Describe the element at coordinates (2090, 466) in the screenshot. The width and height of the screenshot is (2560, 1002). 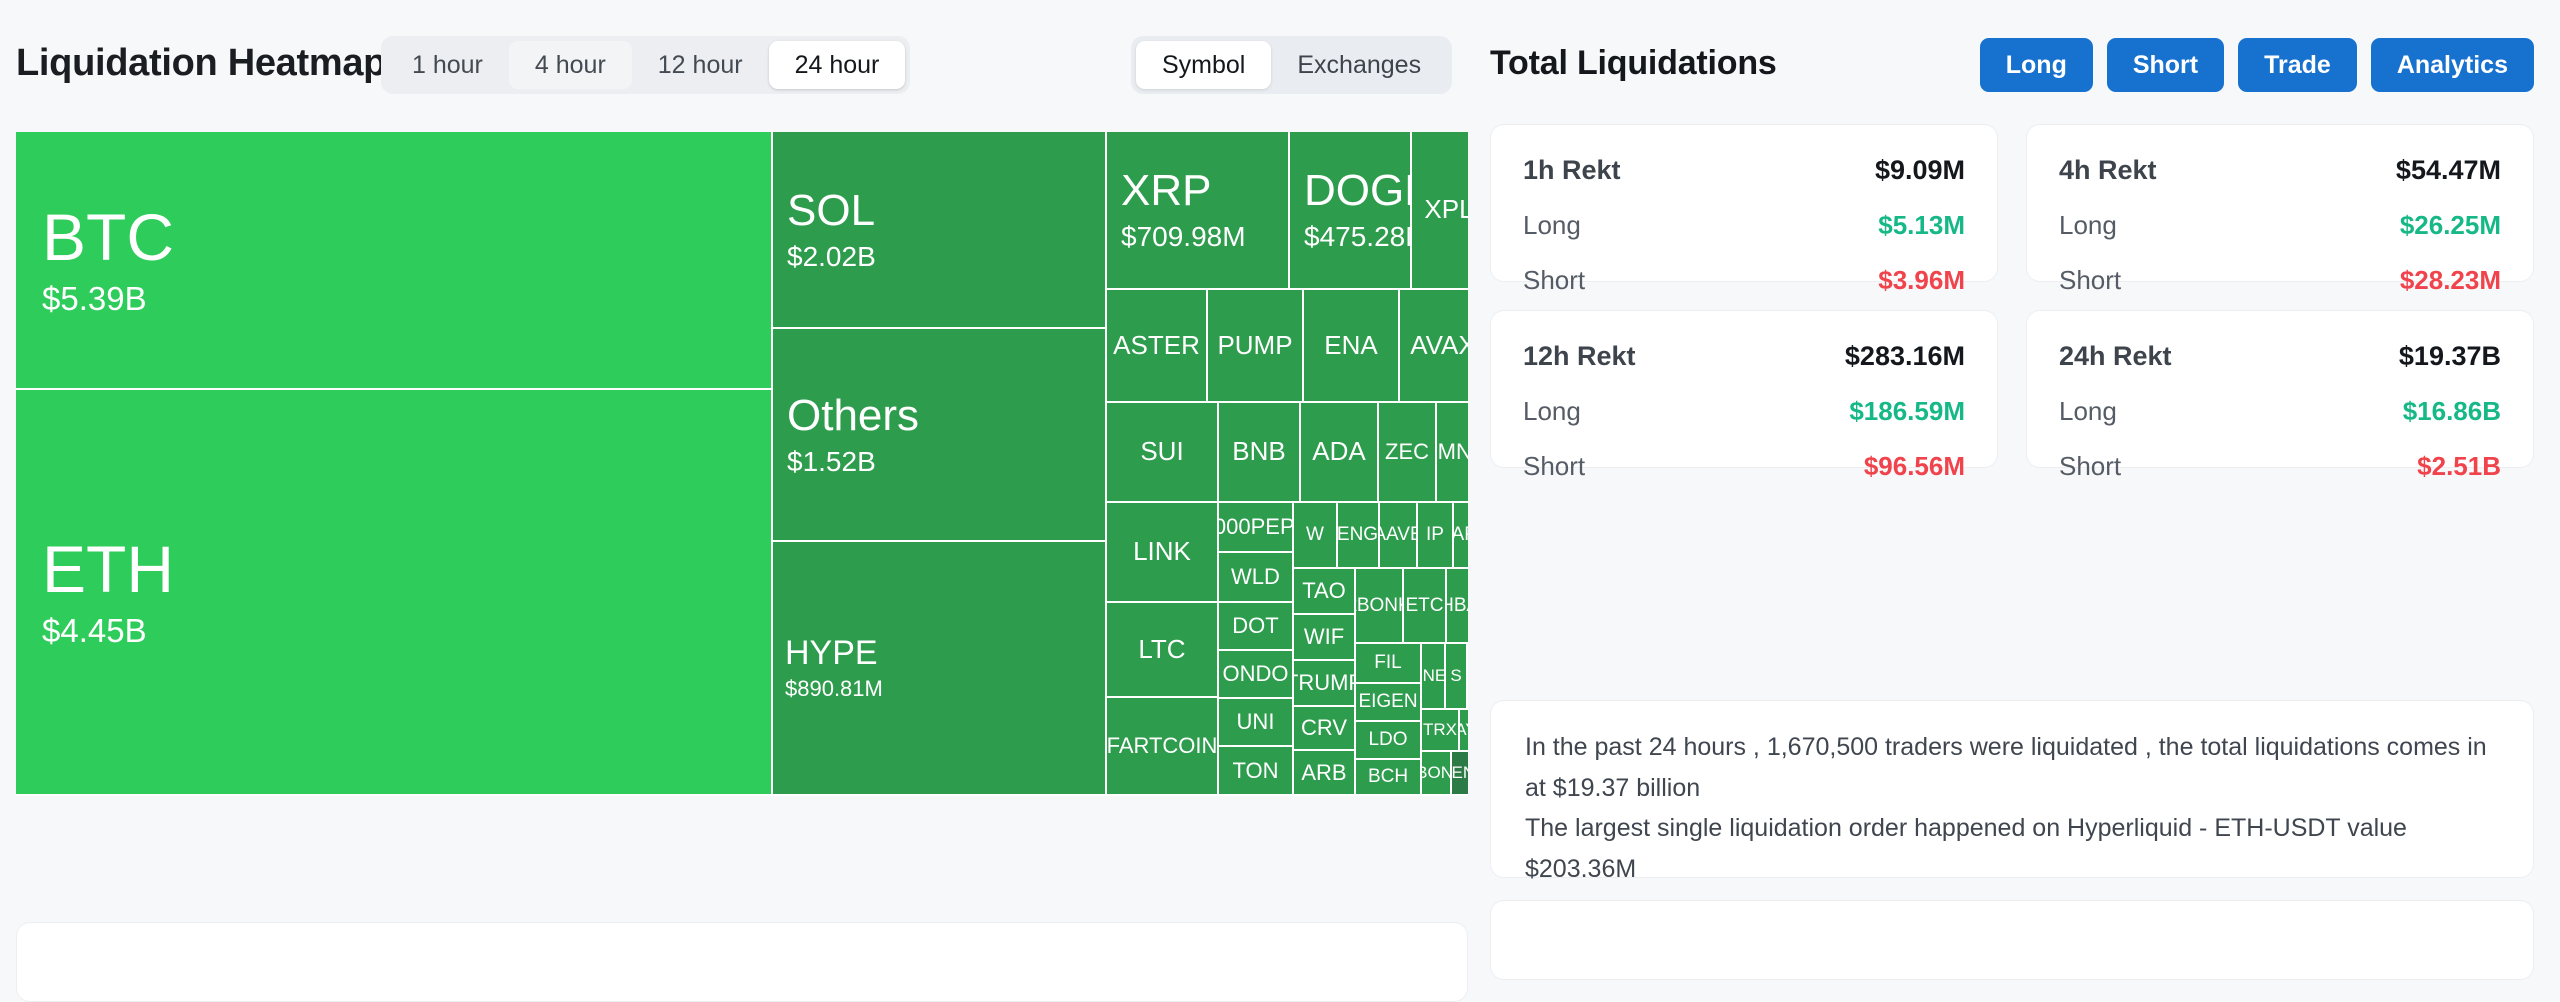
I see `stat-short-label: Short` at that location.